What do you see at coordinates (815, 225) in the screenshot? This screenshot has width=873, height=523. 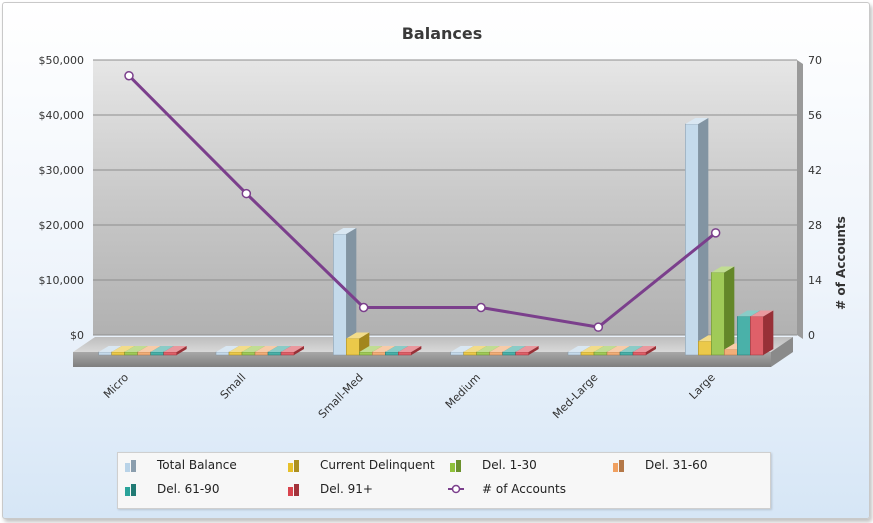 I see `right-tick-label: 28` at bounding box center [815, 225].